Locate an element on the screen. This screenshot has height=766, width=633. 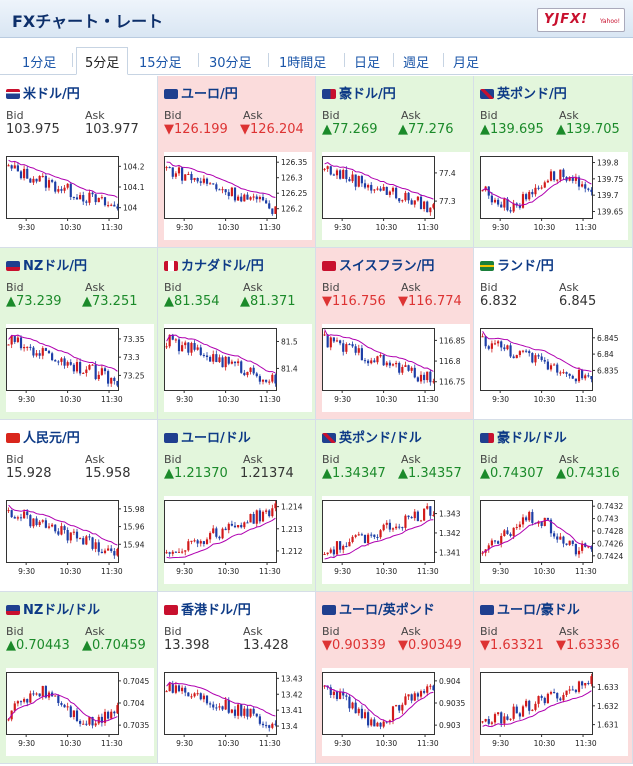
pair-name: 豪ドル/ドル is located at coordinates (523, 436).